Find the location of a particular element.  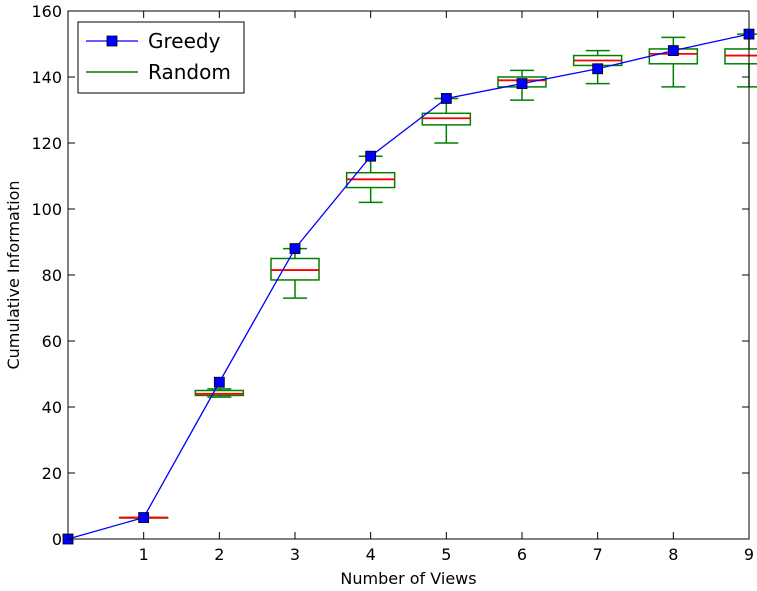

legend: Greedy Random is located at coordinates (161, 57).